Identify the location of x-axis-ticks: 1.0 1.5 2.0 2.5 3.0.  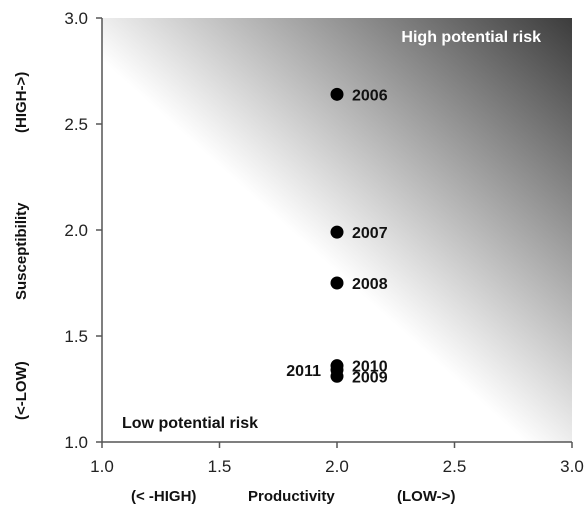
(337, 459).